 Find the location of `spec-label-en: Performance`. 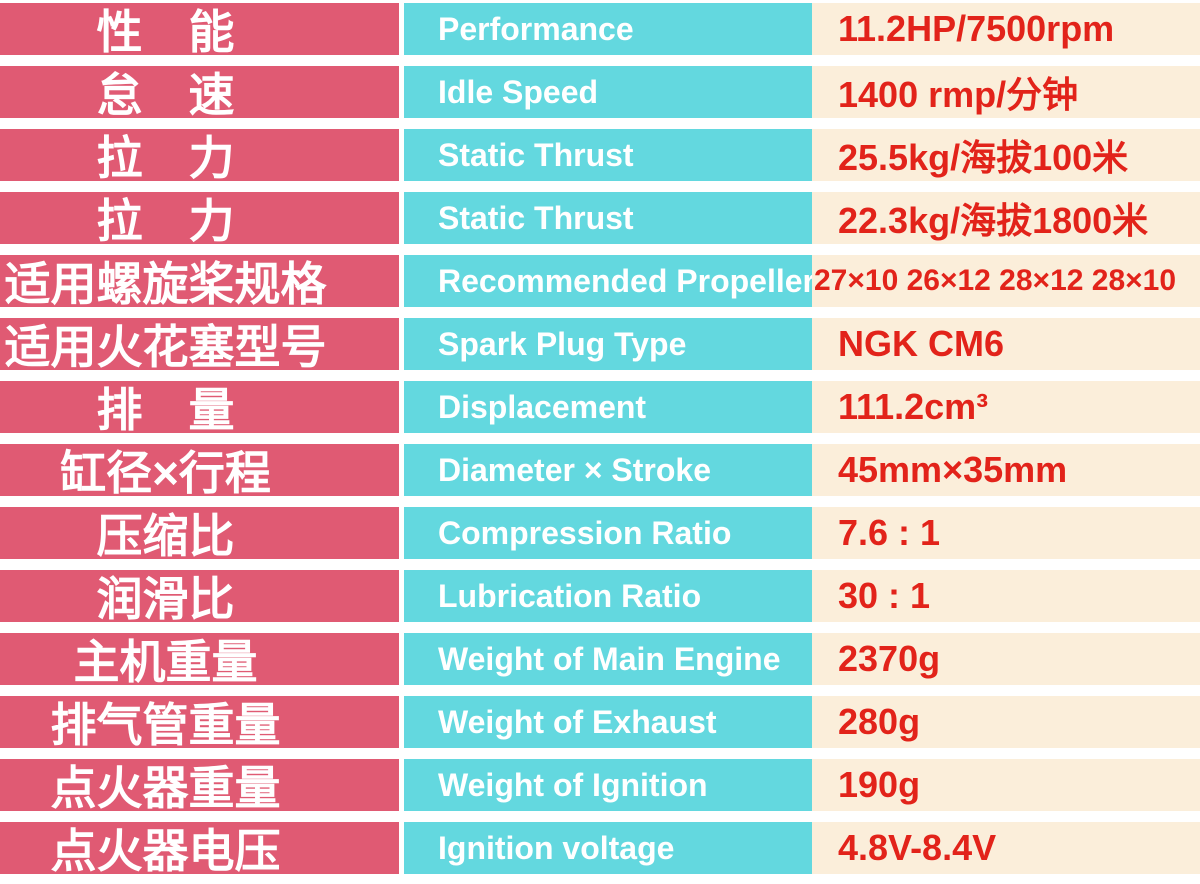

spec-label-en: Performance is located at coordinates (536, 28).